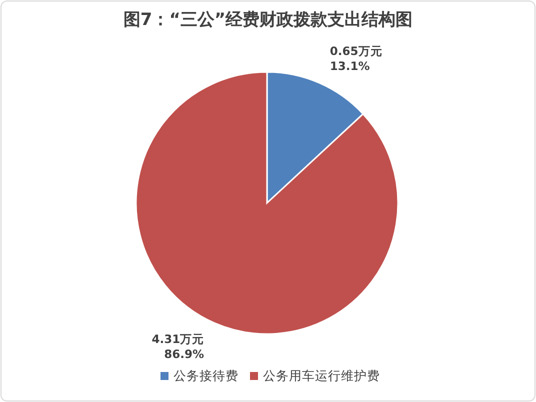 The height and width of the screenshot is (402, 536). Describe the element at coordinates (268, 20) in the screenshot. I see `chart-title: 图7：“三公”经费财政拨款支出结构图` at that location.